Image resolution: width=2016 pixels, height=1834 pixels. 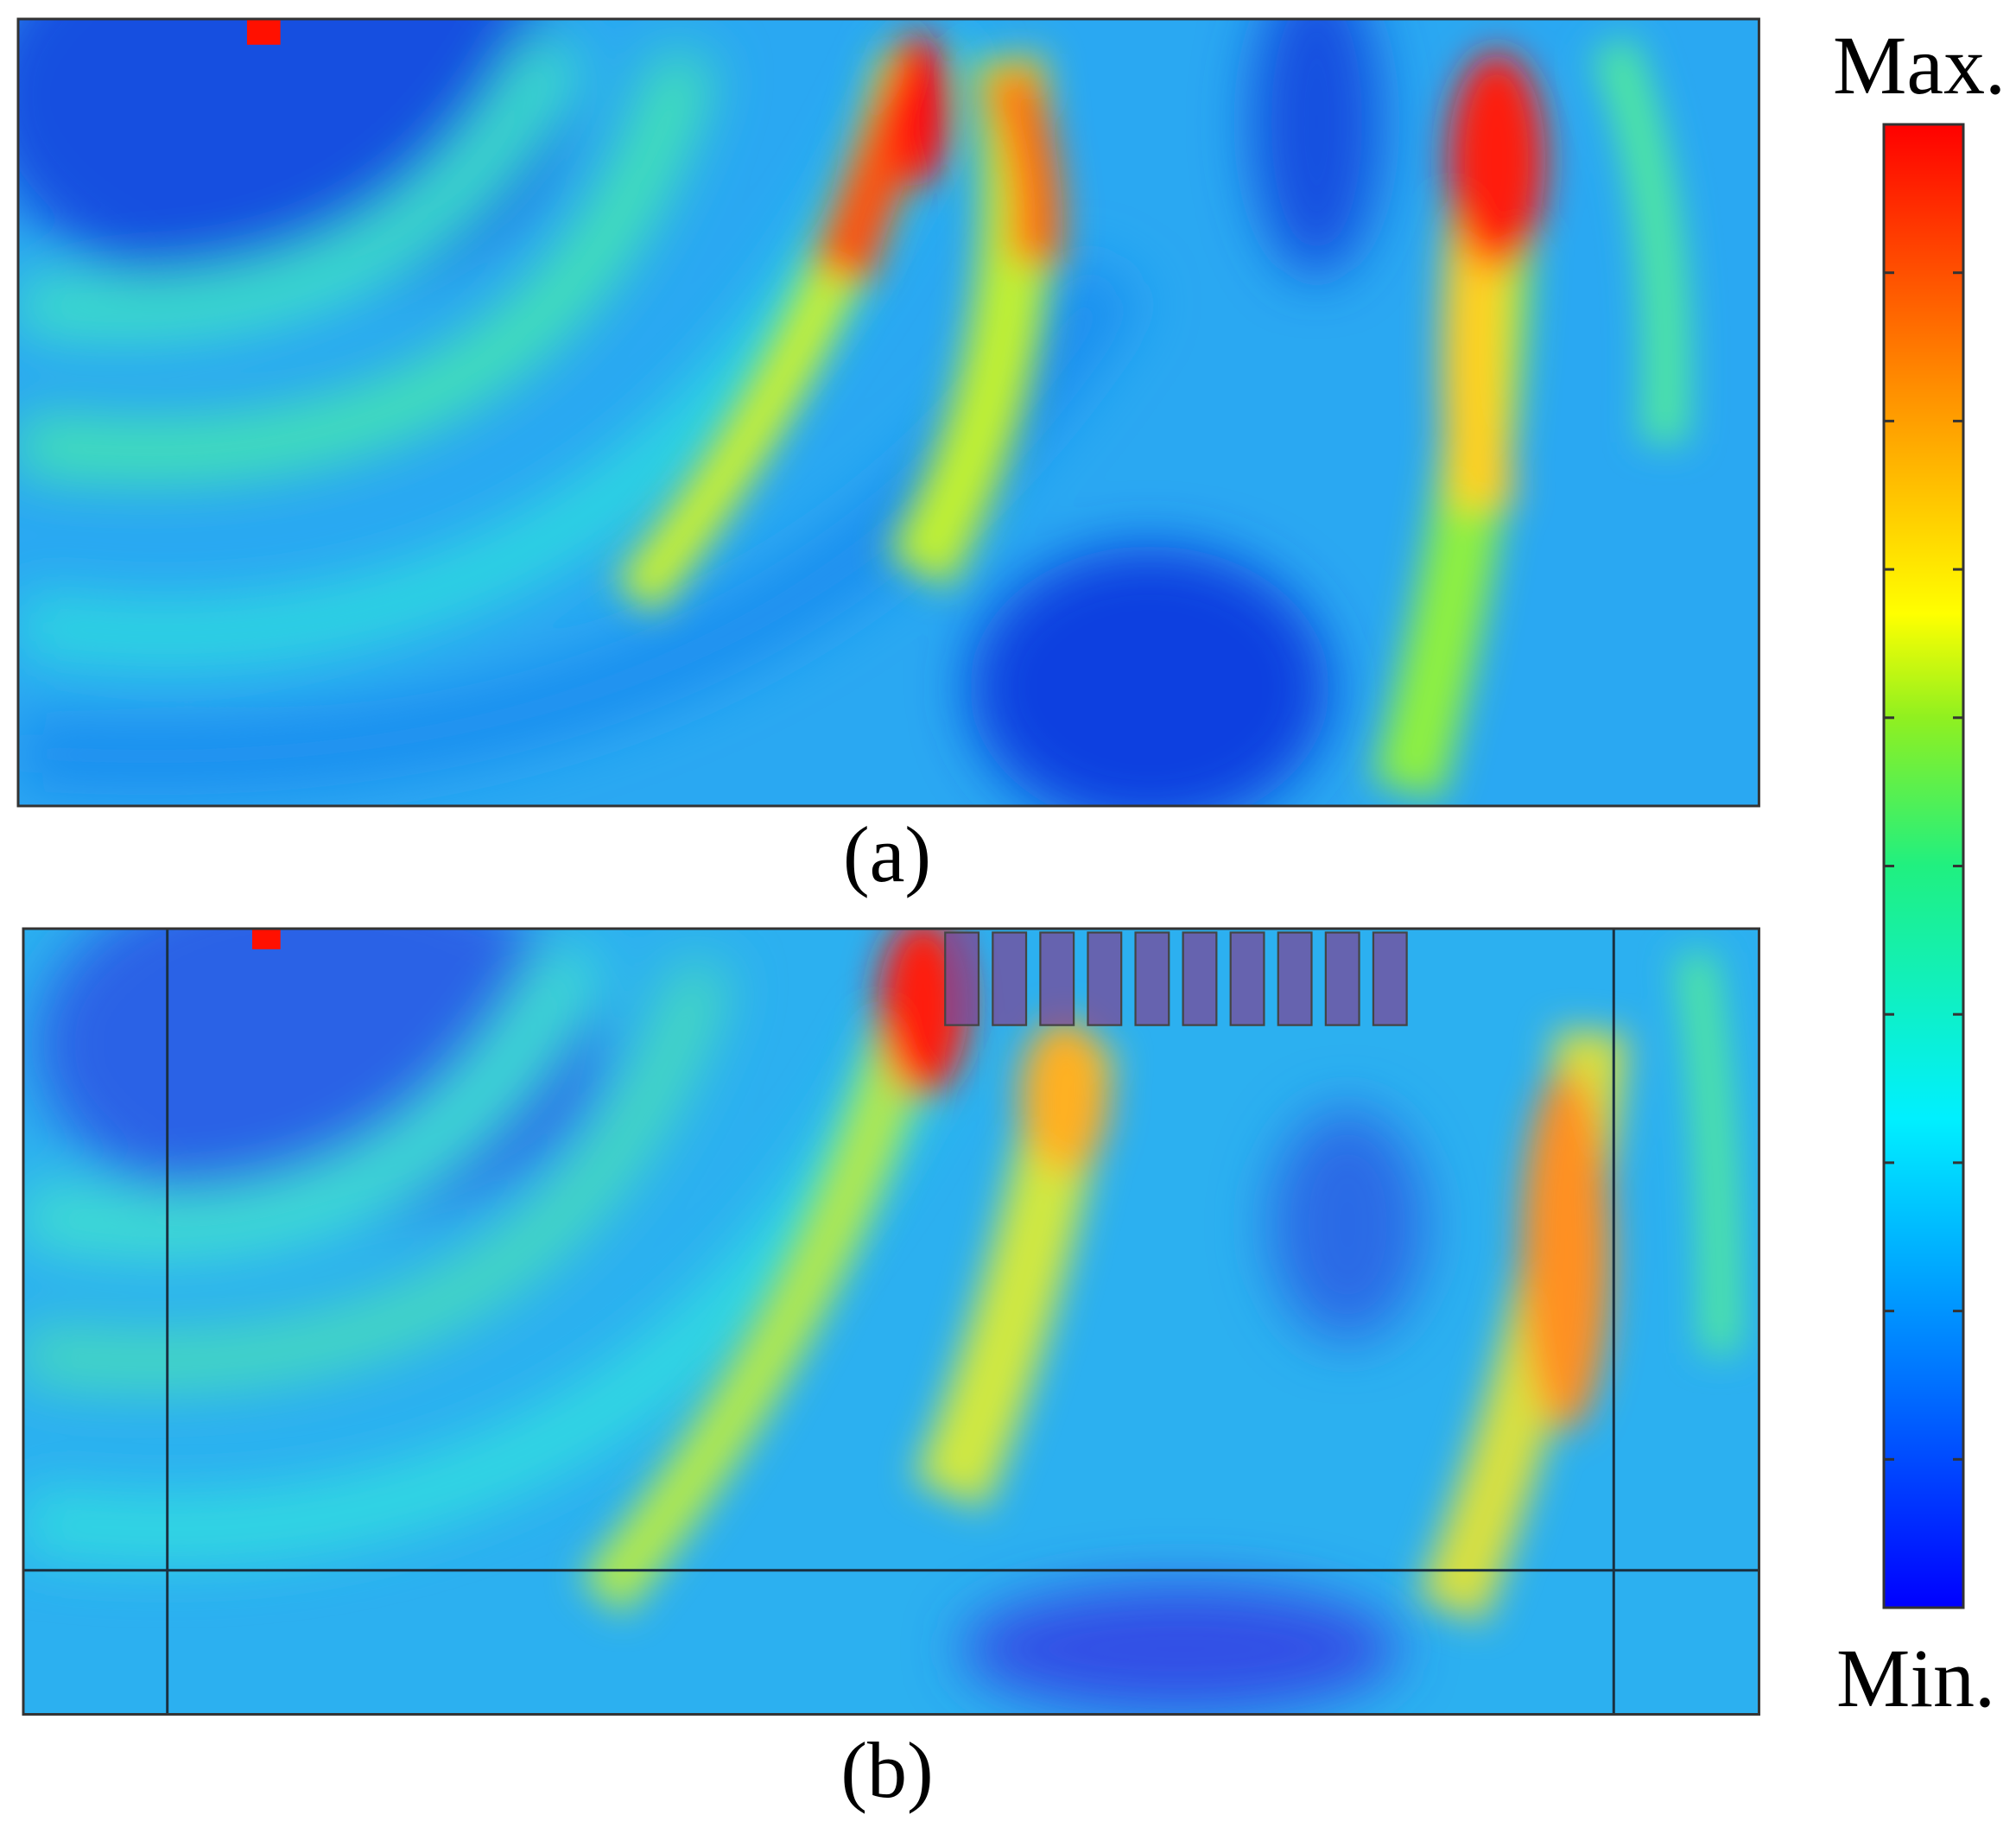 What do you see at coordinates (1915, 1678) in the screenshot?
I see `colorbar-min-label: Min.` at bounding box center [1915, 1678].